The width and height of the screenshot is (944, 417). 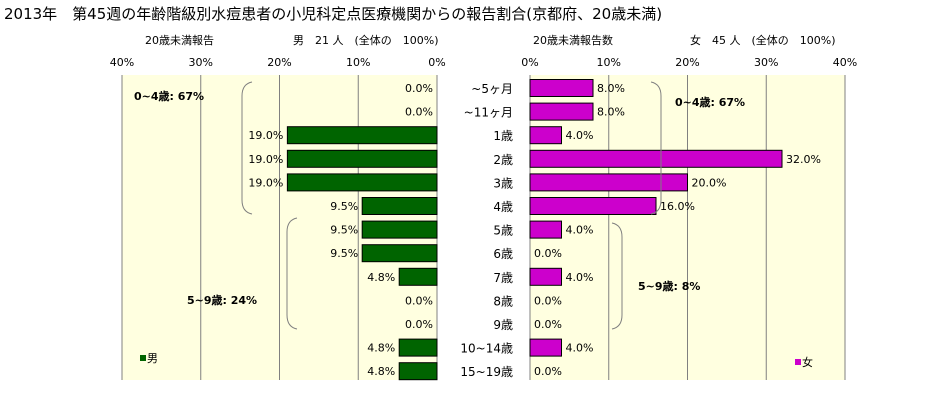 I want to click on age-category-label: 1歳, so click(x=503, y=136).